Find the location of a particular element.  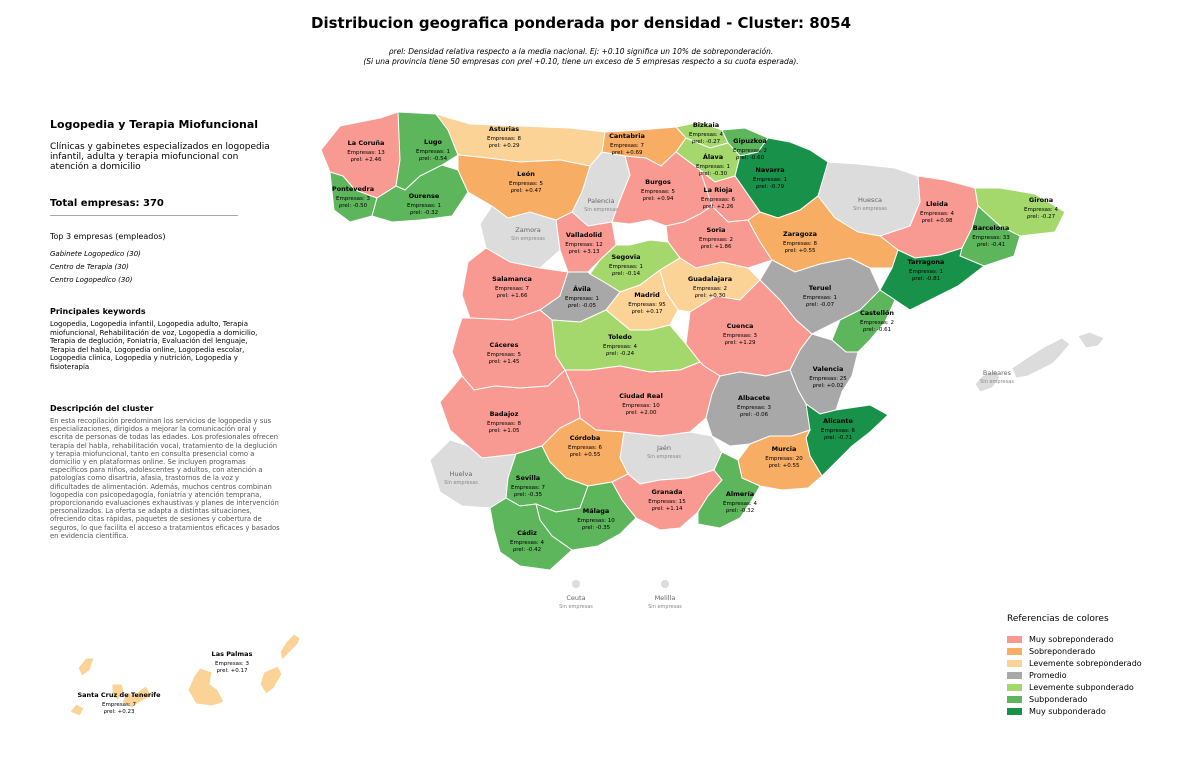

province-name-label: Cáceres is located at coordinates (504, 345).